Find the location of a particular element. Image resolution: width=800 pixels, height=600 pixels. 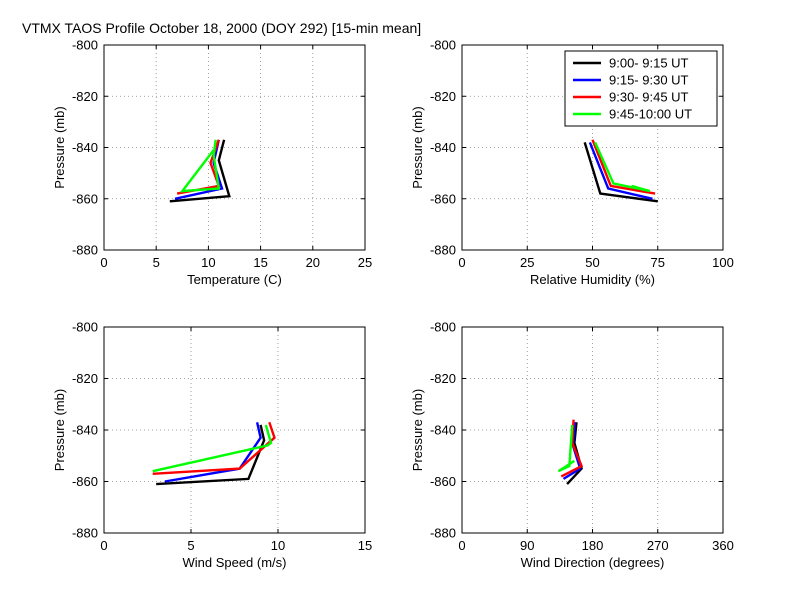

x-axis-label: Wind Direction (degrees) is located at coordinates (593, 562).